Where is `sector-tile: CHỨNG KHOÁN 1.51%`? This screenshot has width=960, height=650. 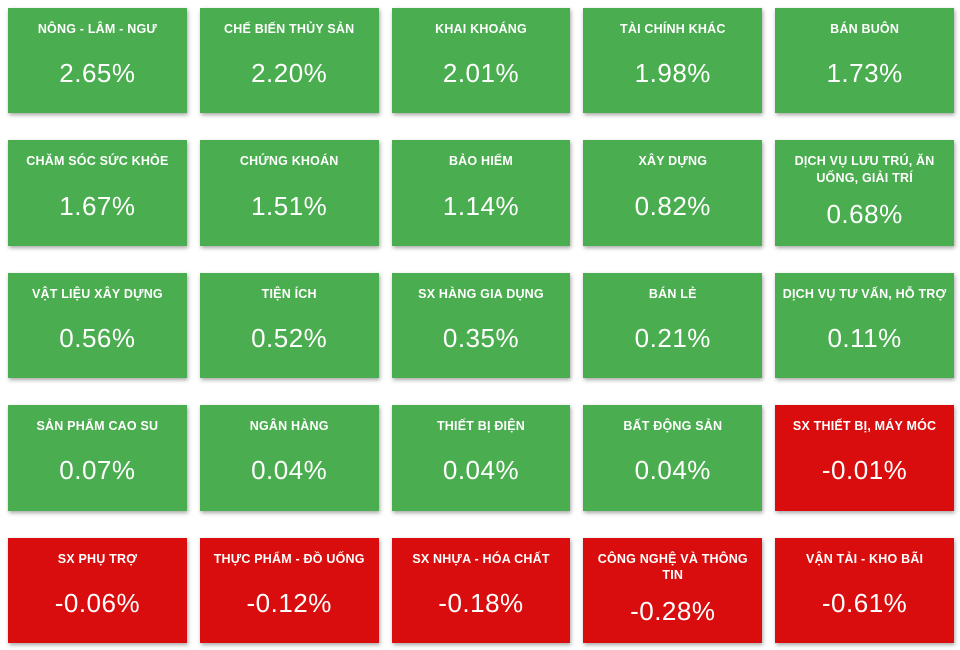 sector-tile: CHỨNG KHOÁN 1.51% is located at coordinates (289, 193).